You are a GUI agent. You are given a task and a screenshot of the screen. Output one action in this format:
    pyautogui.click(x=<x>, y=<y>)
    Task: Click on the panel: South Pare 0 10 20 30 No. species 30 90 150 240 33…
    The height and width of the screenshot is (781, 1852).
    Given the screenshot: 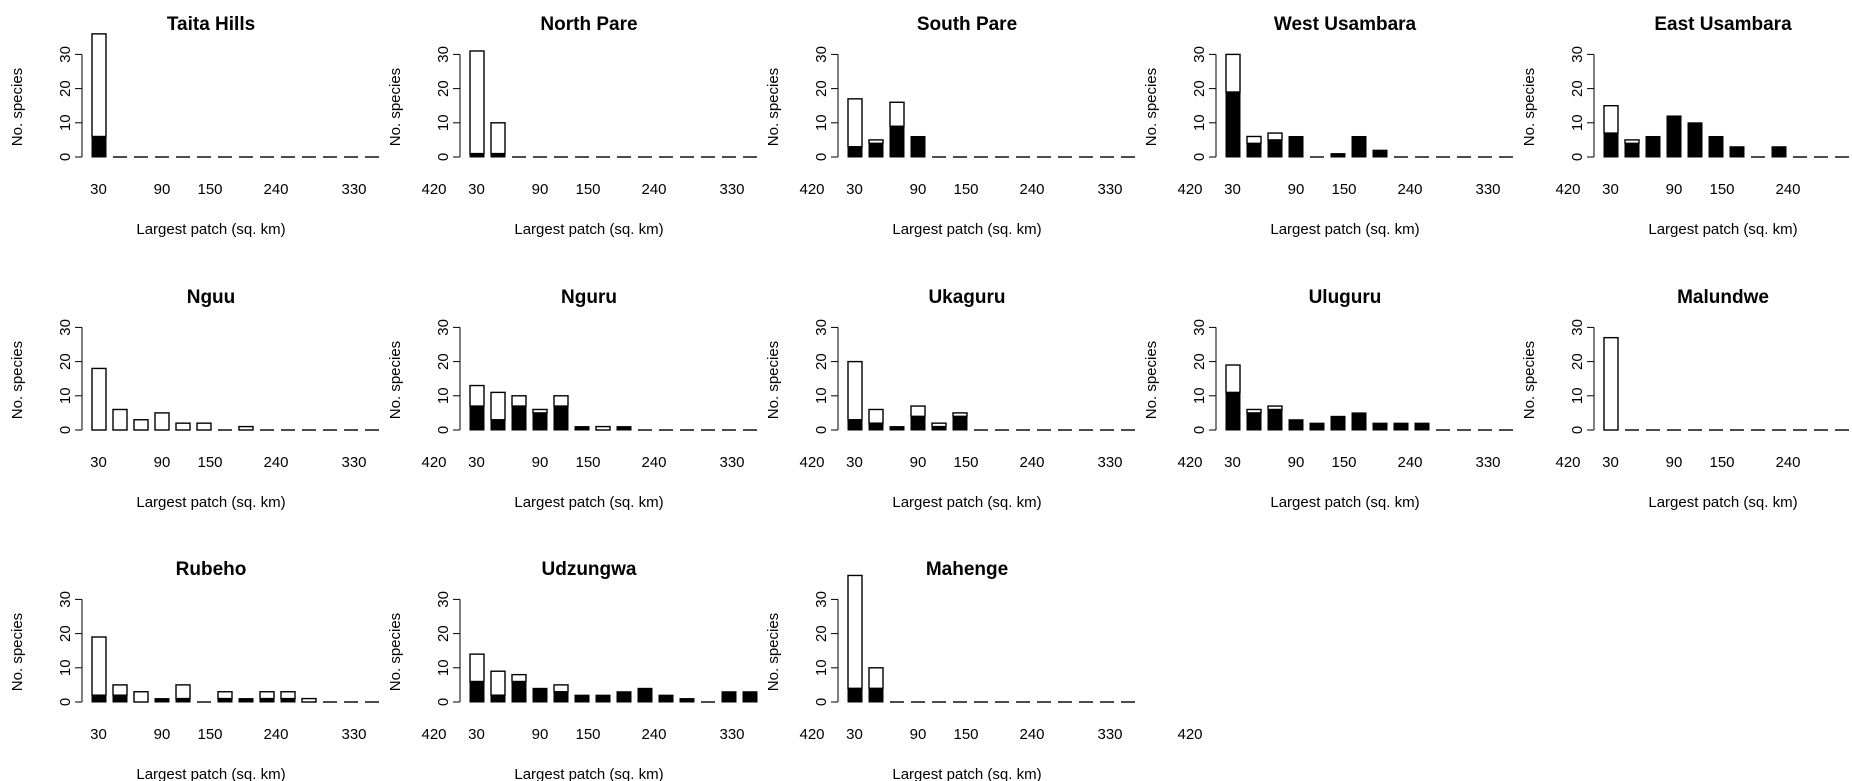 What is the action you would take?
    pyautogui.click(x=984, y=126)
    